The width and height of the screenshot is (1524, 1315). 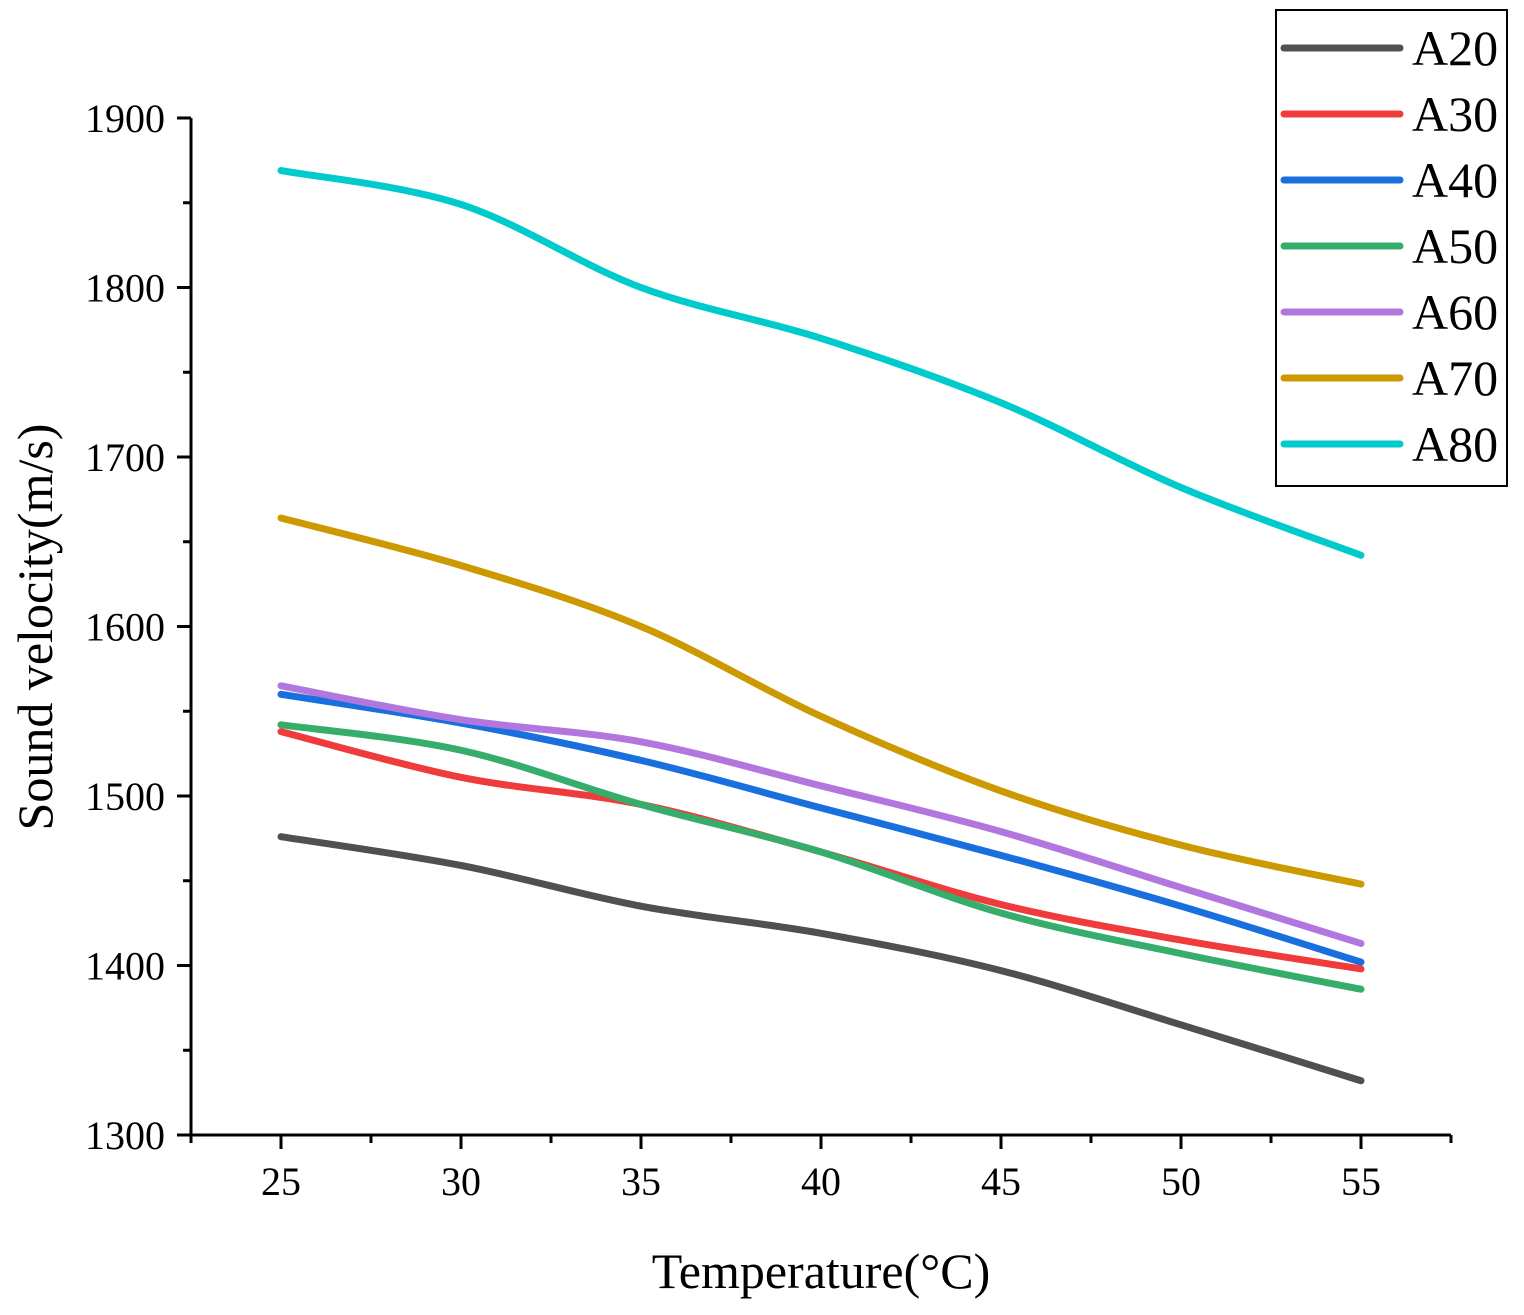 I want to click on x-tick-label: 30, so click(x=461, y=1181).